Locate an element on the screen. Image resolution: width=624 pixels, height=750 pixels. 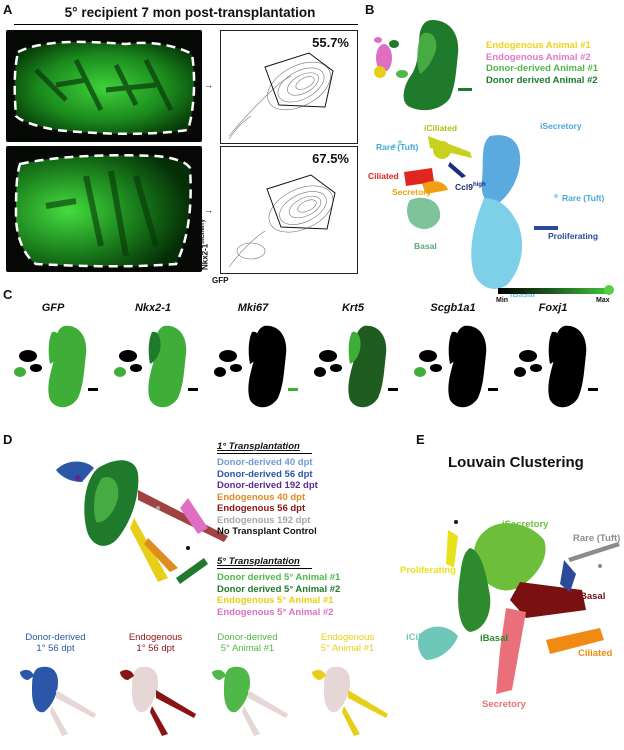
micrograph-top is located at coordinates (104, 86).